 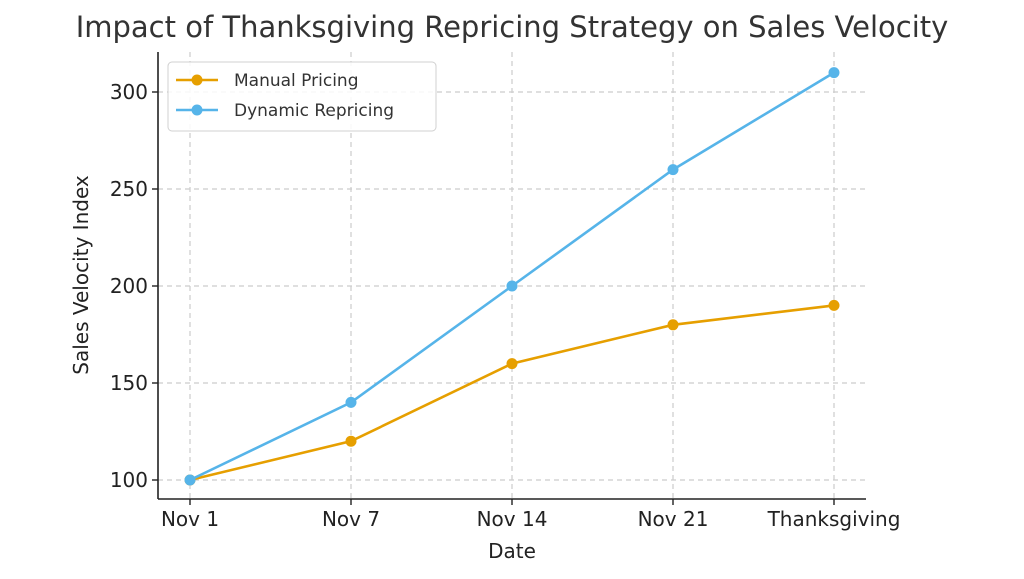 I want to click on x-tick-label: Nov 7, so click(x=351, y=519).